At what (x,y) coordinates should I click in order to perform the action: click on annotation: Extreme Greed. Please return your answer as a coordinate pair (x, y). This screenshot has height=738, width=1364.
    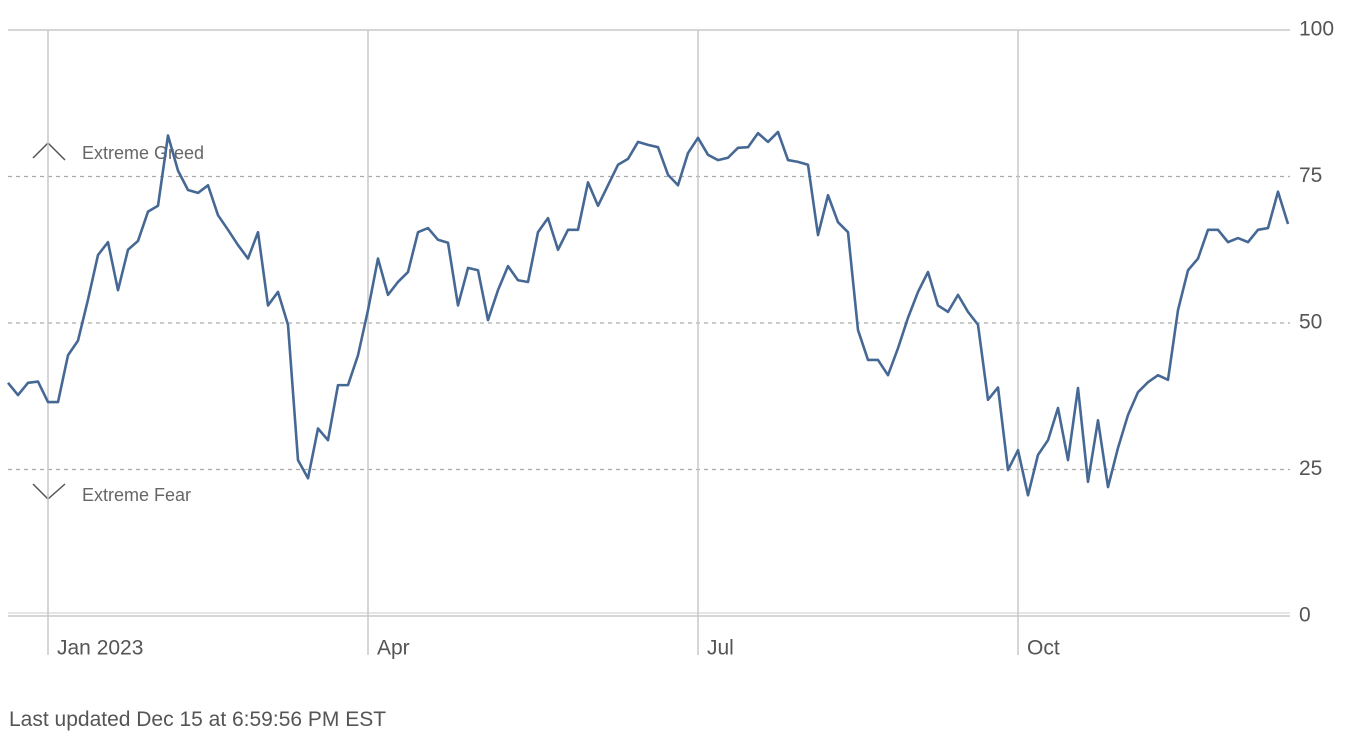
    Looking at the image, I should click on (143, 153).